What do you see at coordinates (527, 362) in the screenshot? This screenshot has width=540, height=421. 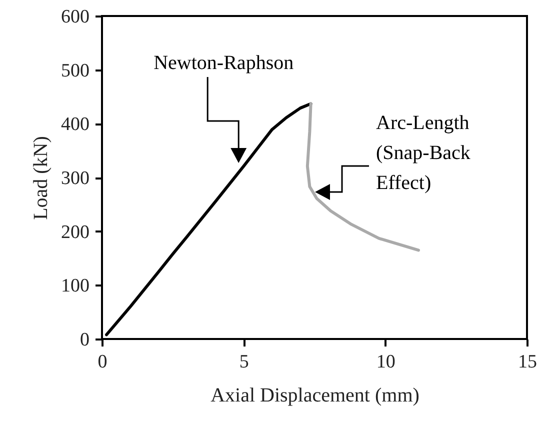 I see `x-tick-label: 15` at bounding box center [527, 362].